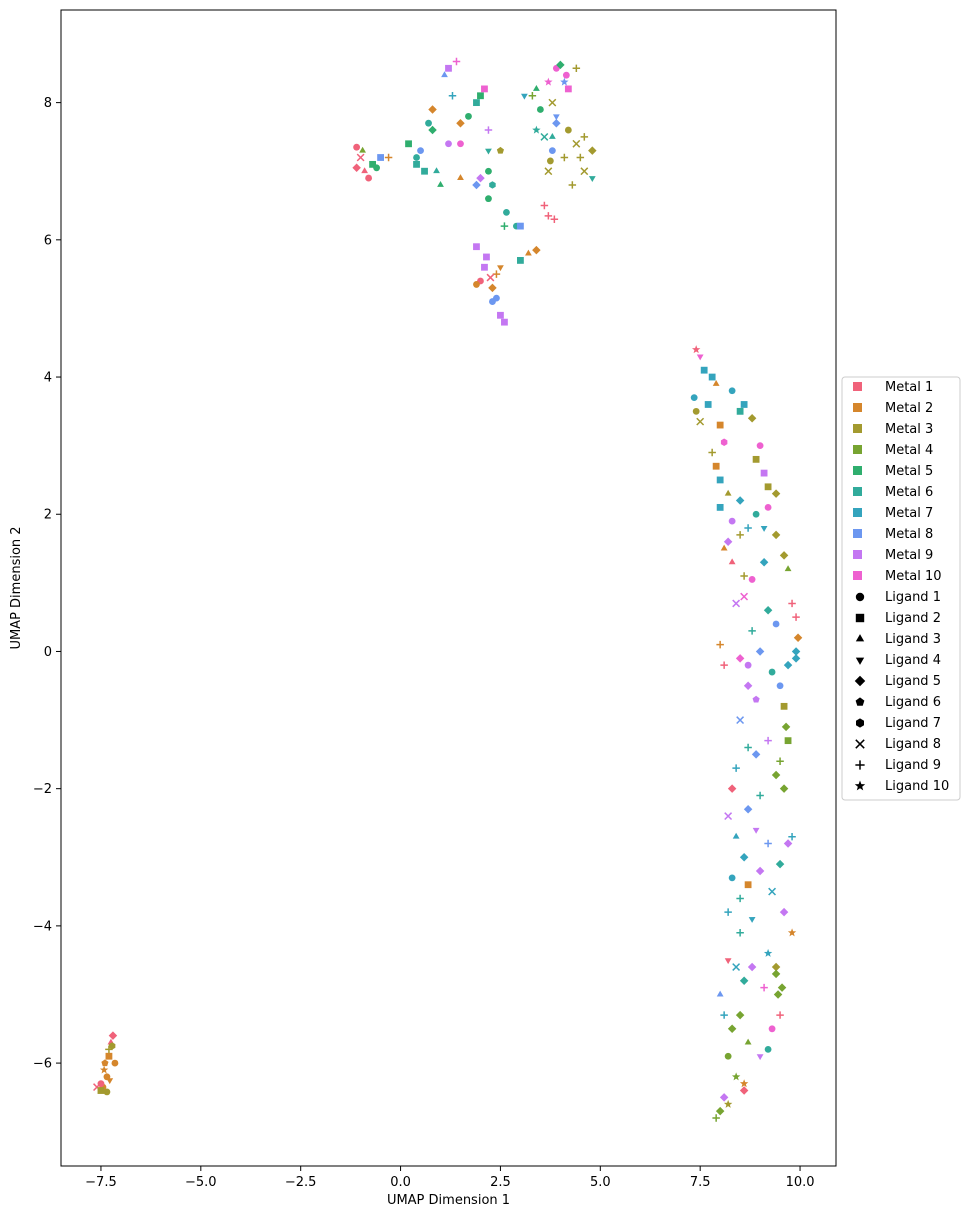  Describe the element at coordinates (909, 492) in the screenshot. I see `legend-metal-label: Metal 6` at that location.